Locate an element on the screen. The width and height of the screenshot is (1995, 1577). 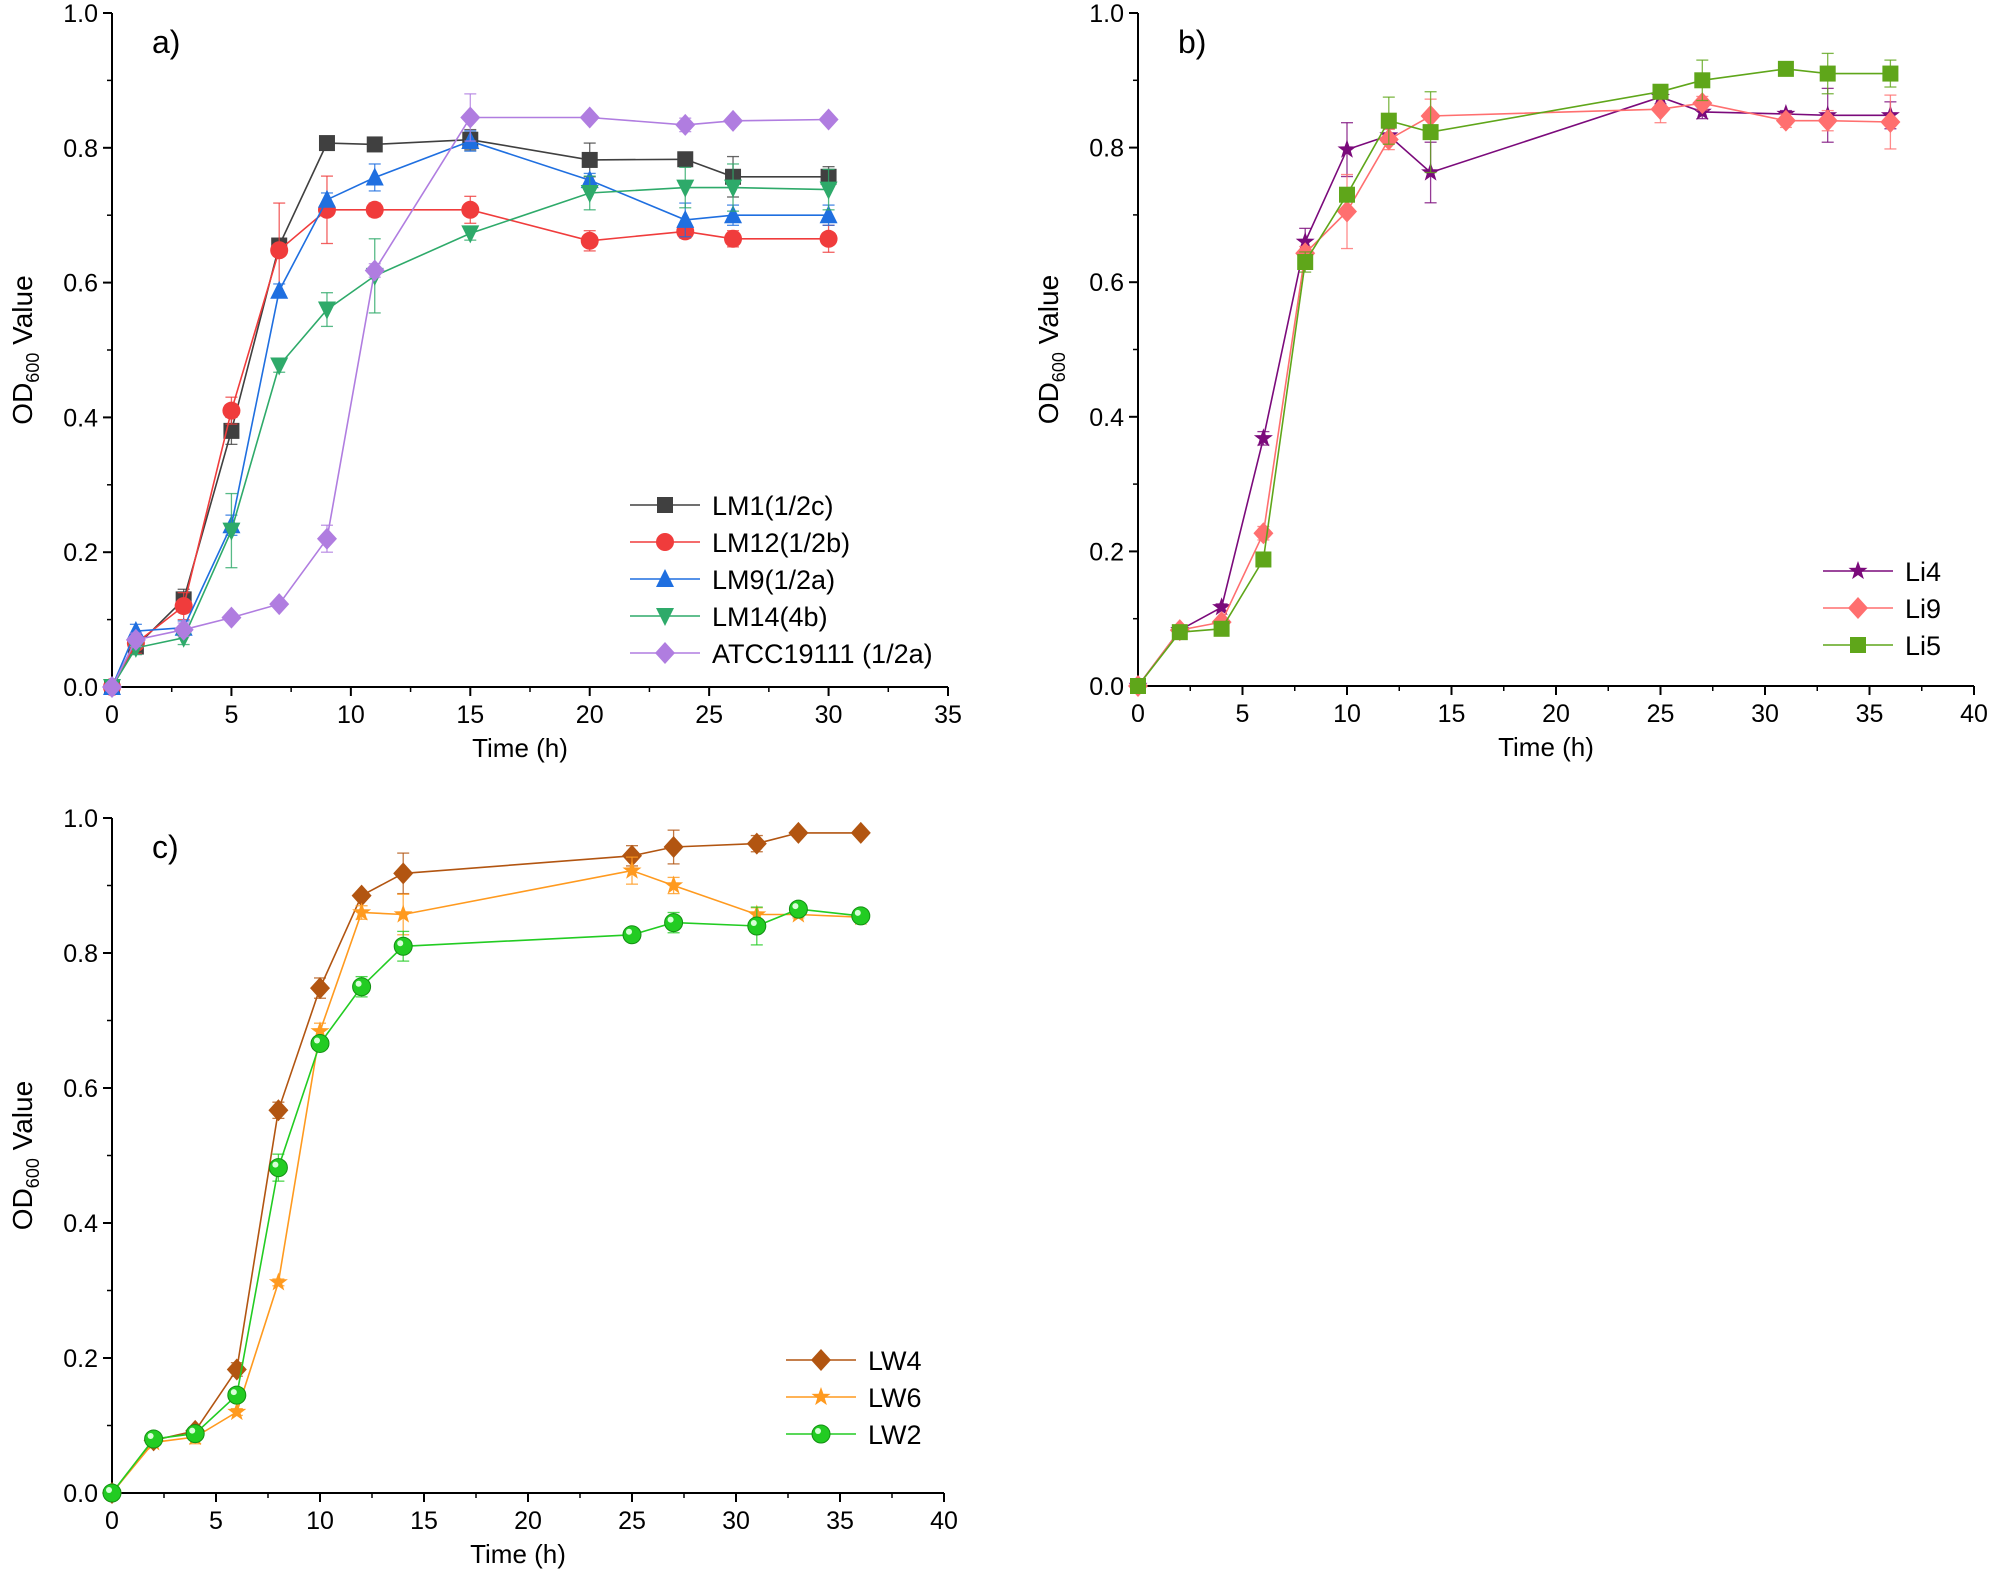
legend-label: LM9(1/2a) is located at coordinates (773, 580).